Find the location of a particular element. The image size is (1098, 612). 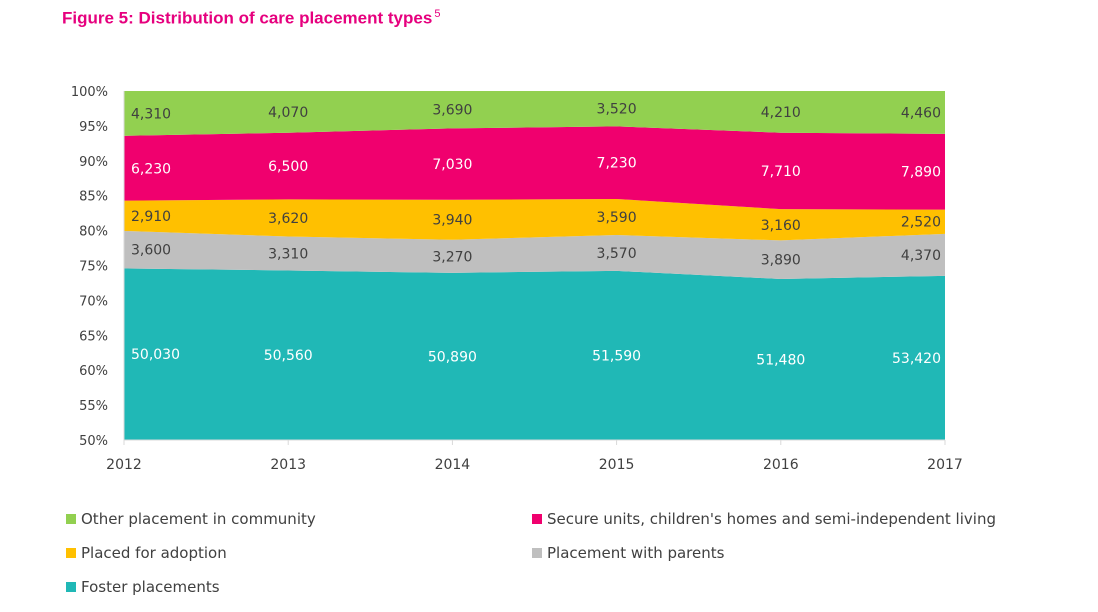

x-tick-label: 2014 is located at coordinates (453, 465).